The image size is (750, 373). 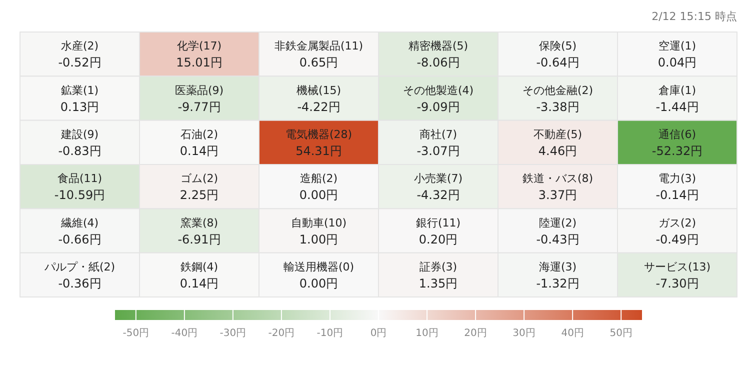 I want to click on color-bar-label: -10円, so click(x=330, y=333).